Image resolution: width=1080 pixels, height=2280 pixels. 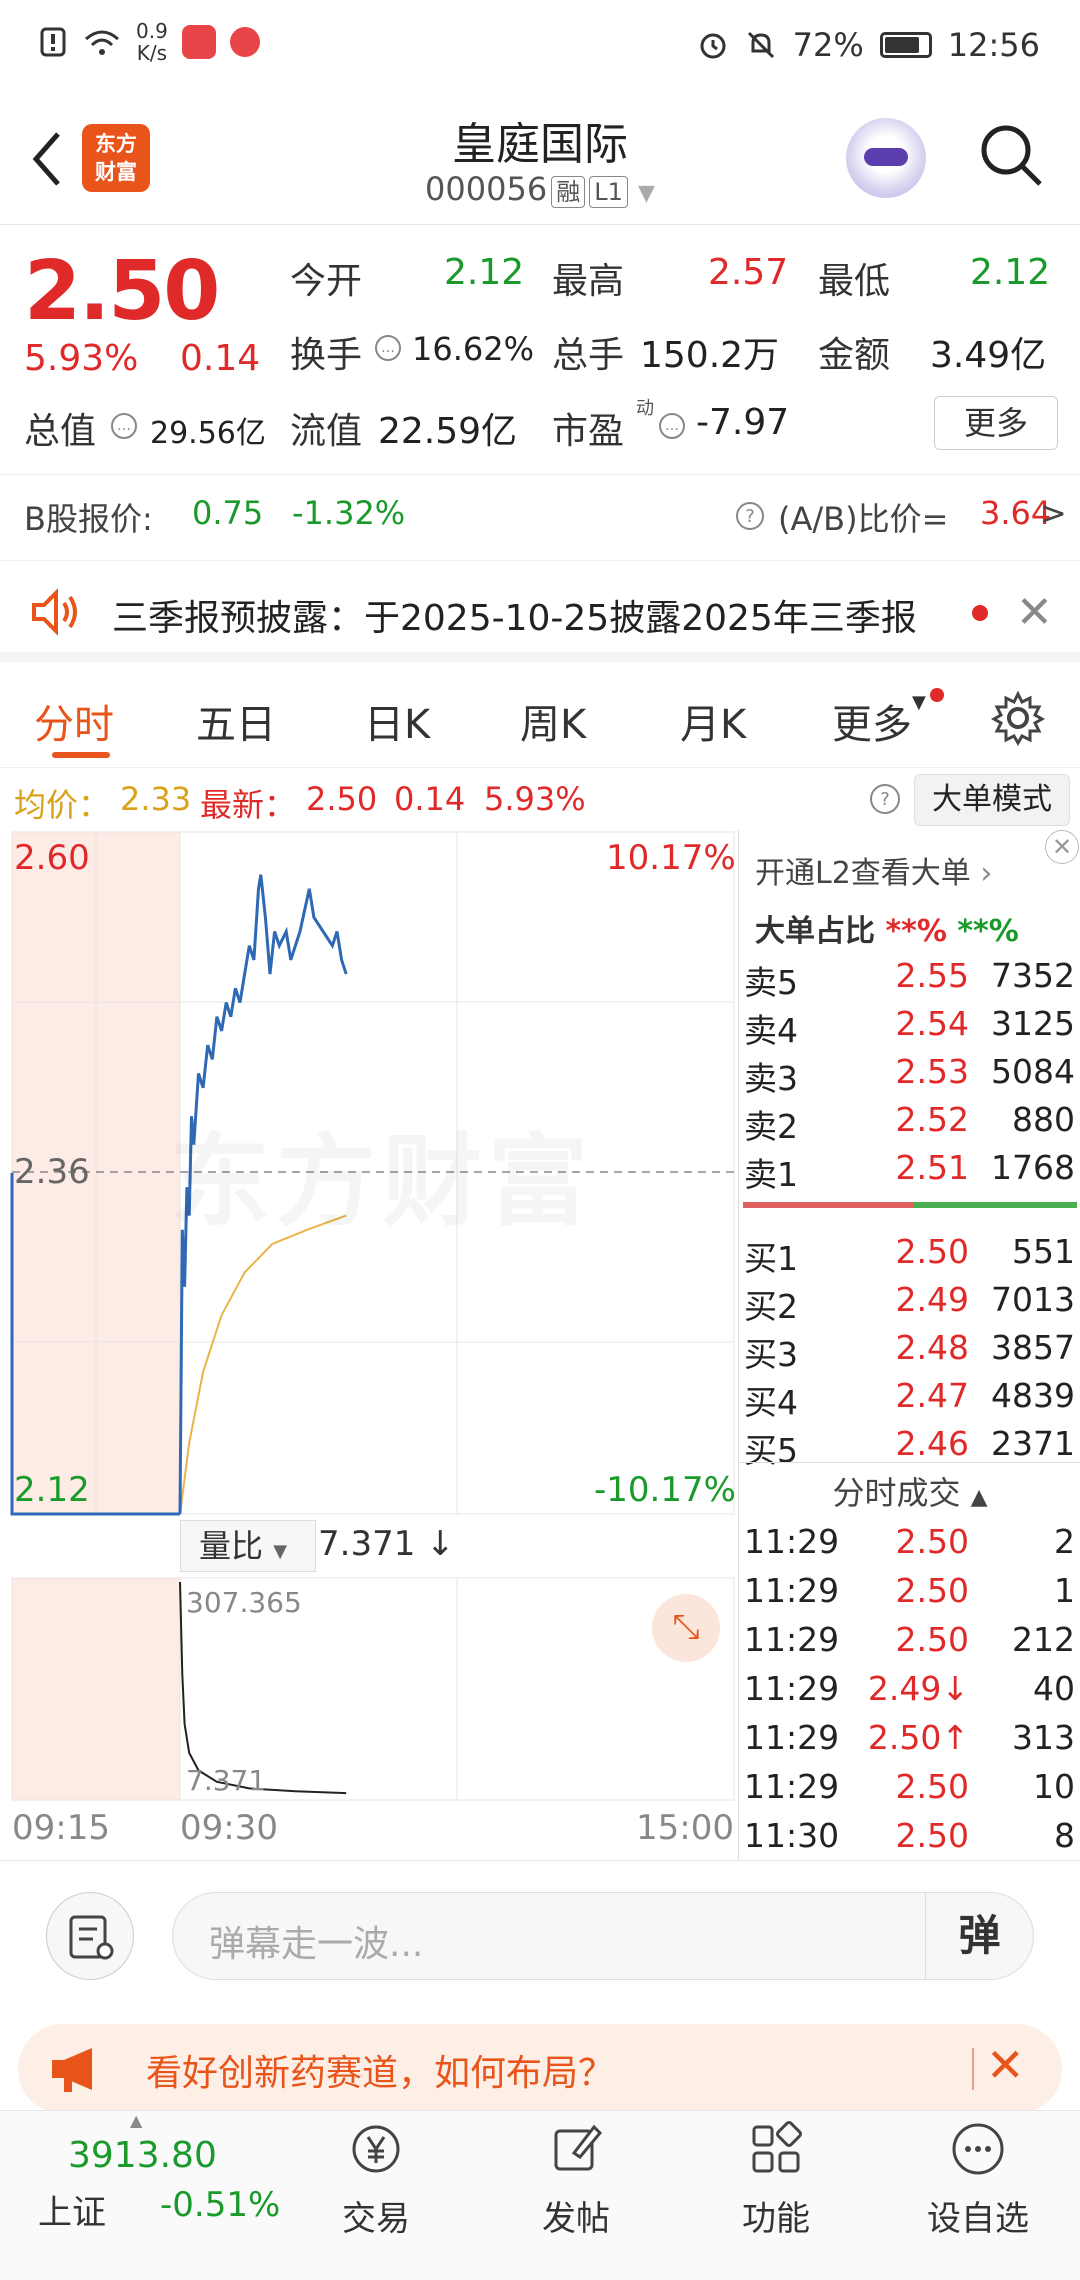 What do you see at coordinates (909, 1541) in the screenshot?
I see `trade-row: 11:29 2.50 2` at bounding box center [909, 1541].